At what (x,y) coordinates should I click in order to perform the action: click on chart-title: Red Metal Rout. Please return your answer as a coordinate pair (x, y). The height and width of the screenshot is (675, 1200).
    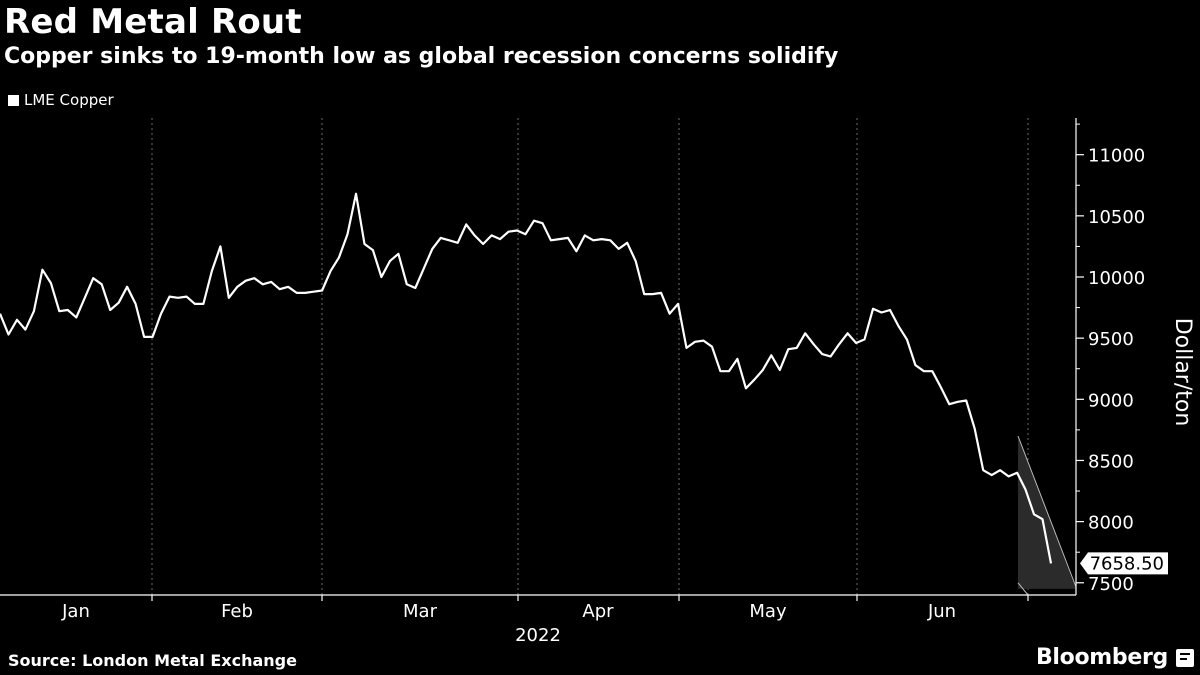
    Looking at the image, I should click on (153, 22).